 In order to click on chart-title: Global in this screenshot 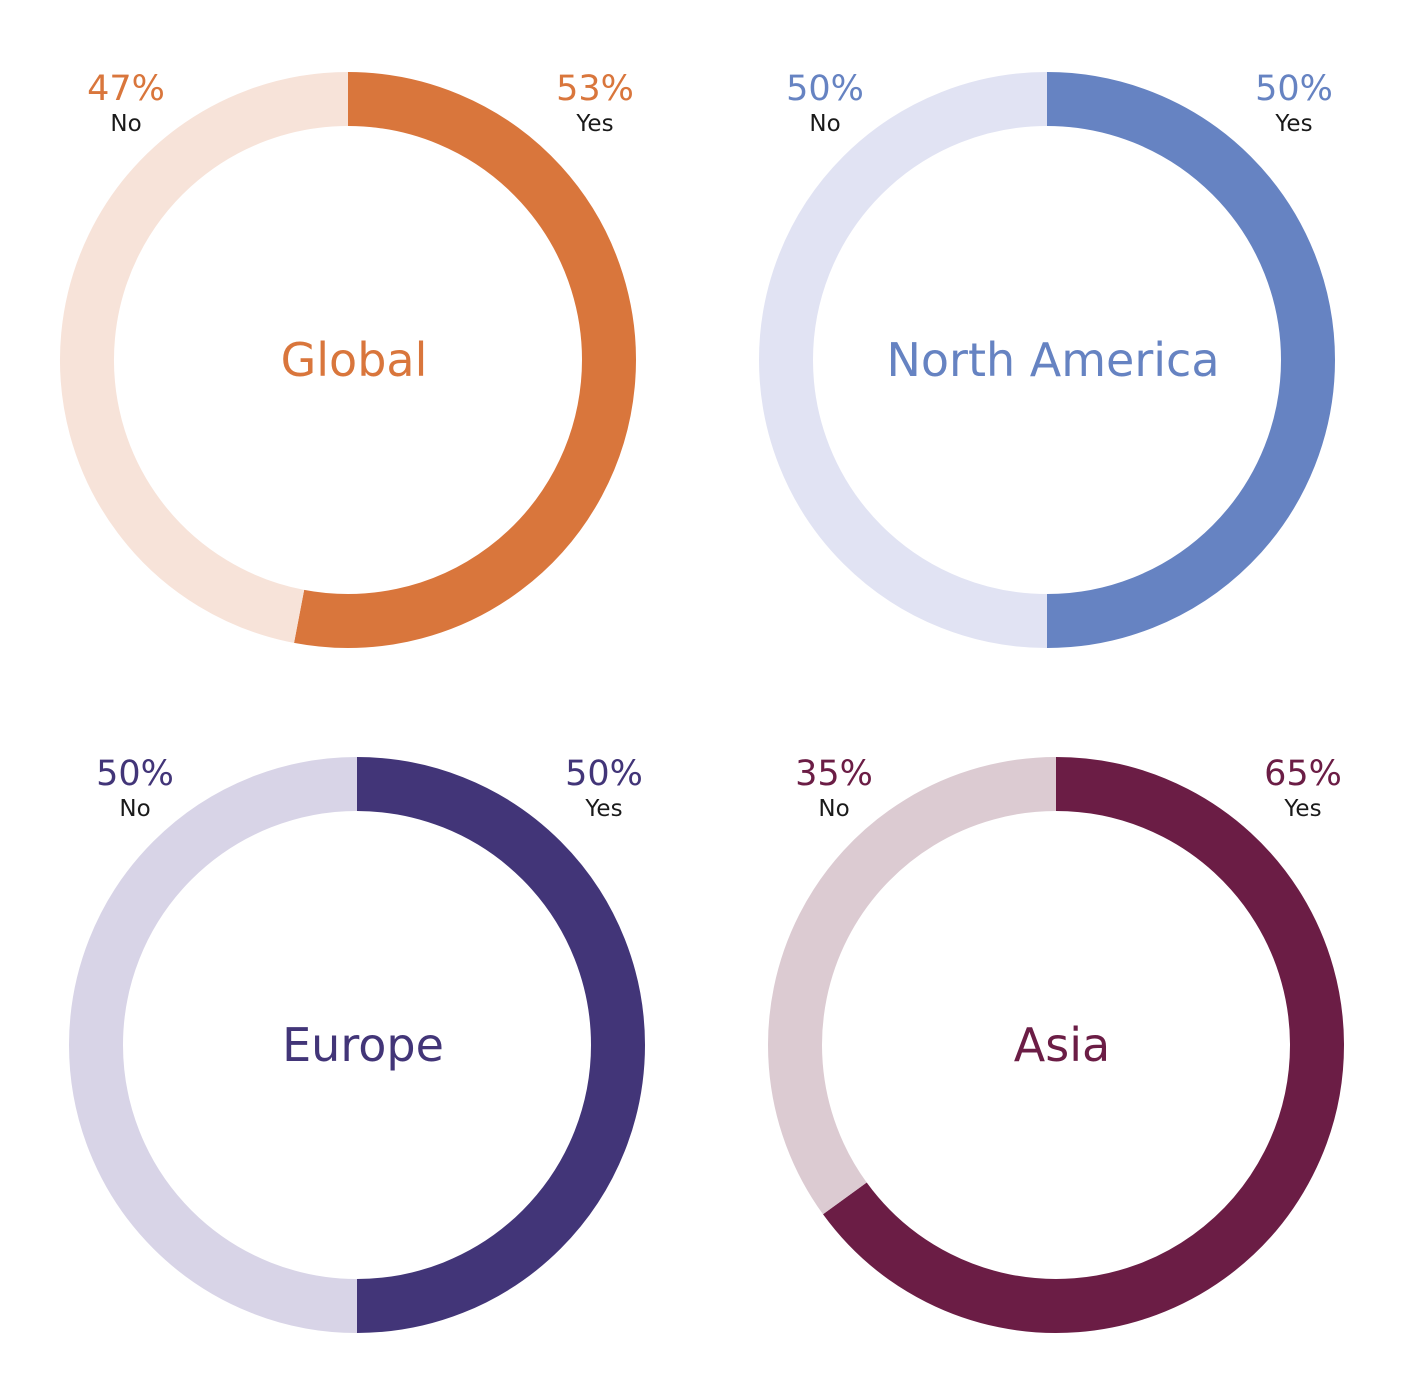, I will do `click(354, 360)`.